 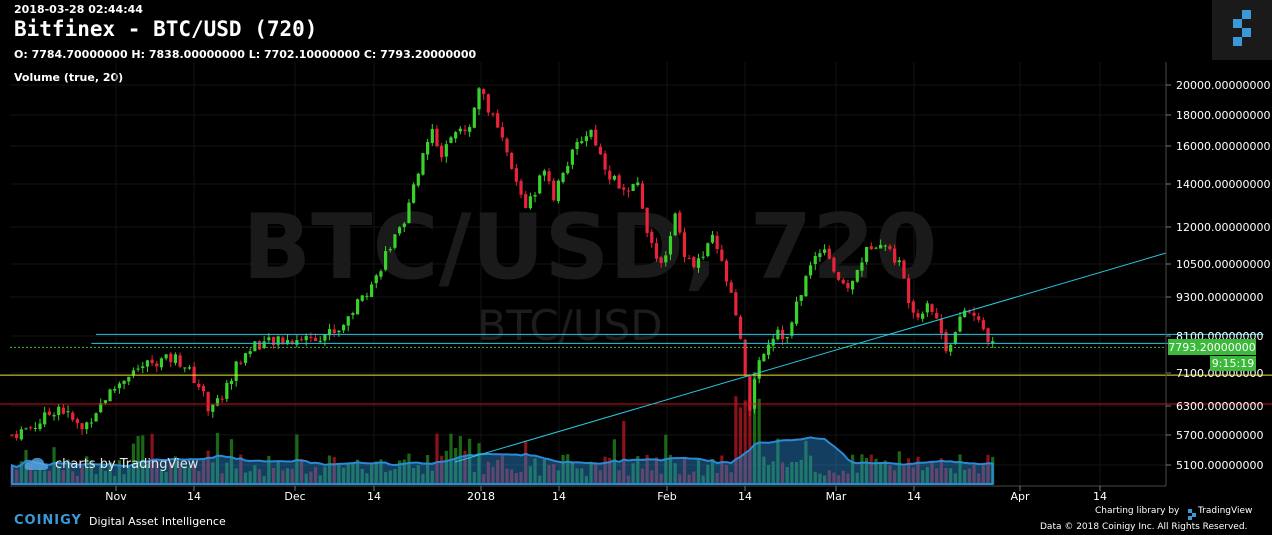 What do you see at coordinates (606, 494) in the screenshot?
I see `time-axis: Nov 14 Dec 14 2018 14 Feb 14 Mar 14 Apr 14` at bounding box center [606, 494].